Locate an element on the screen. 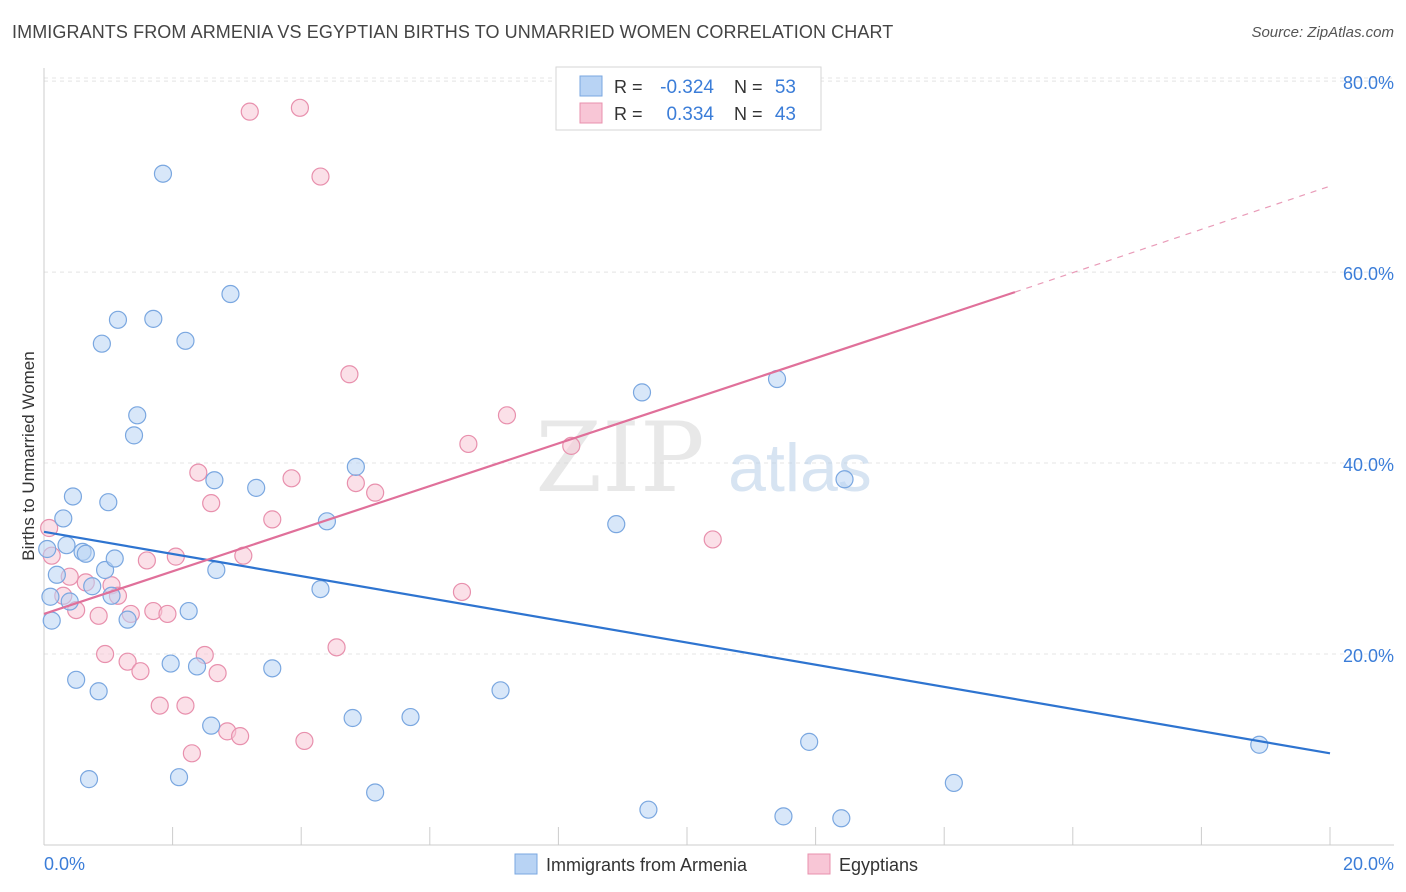 The image size is (1406, 892). legend-armenia-label: Immigrants from Armenia is located at coordinates (647, 865).